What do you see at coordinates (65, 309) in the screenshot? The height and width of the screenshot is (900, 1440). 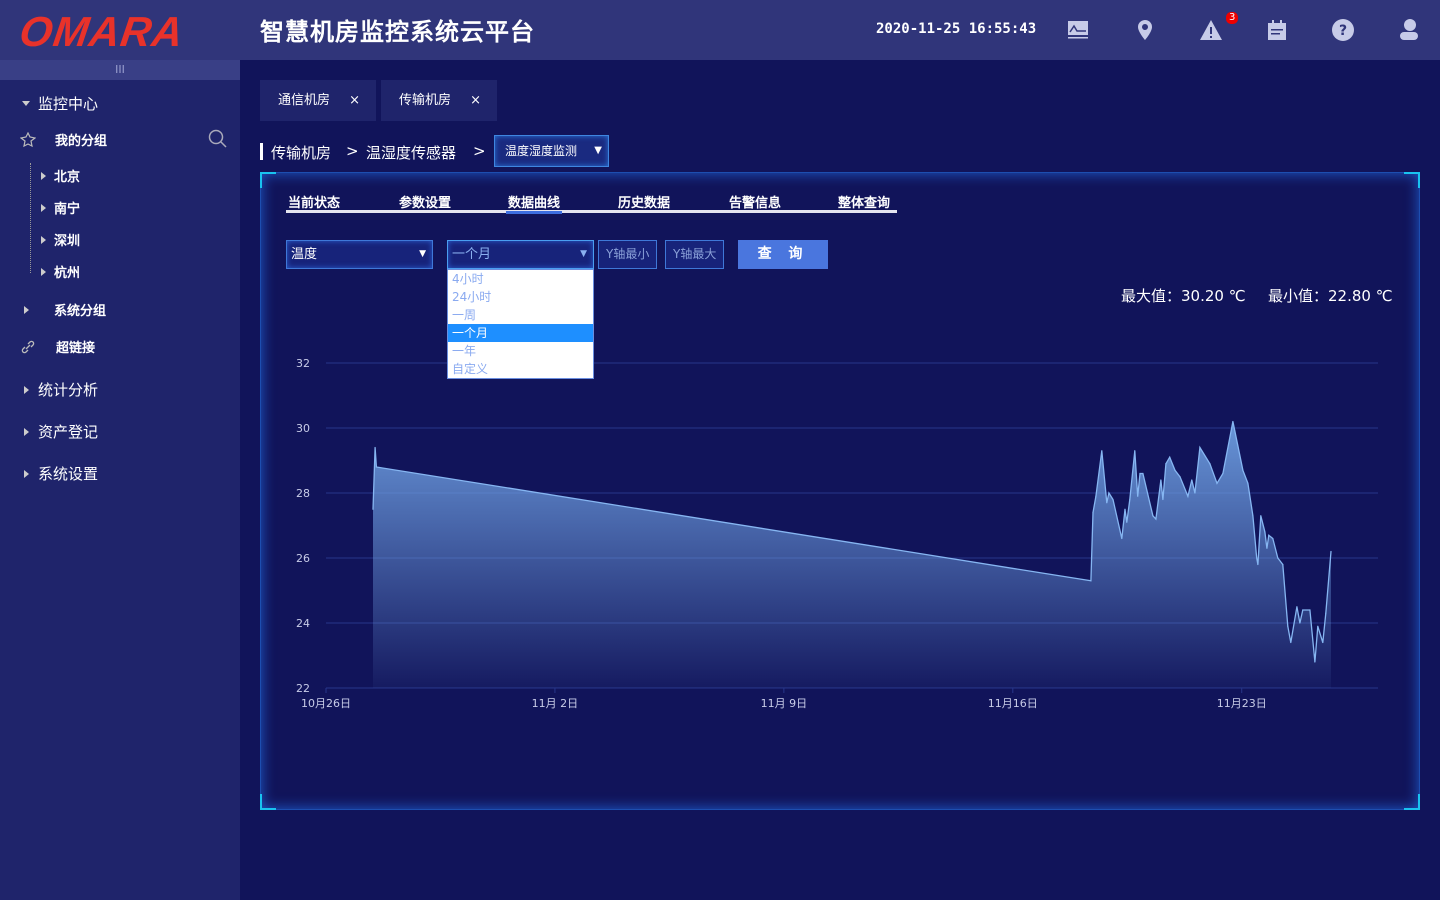 I see `sidebar-item-system-group: 系统分组` at bounding box center [65, 309].